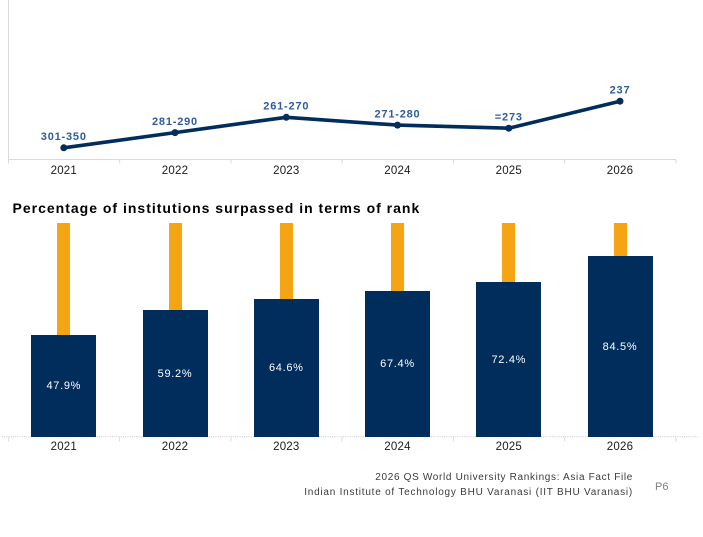 This screenshot has height=537, width=703. I want to click on svg-text: 261-270, so click(286, 107).